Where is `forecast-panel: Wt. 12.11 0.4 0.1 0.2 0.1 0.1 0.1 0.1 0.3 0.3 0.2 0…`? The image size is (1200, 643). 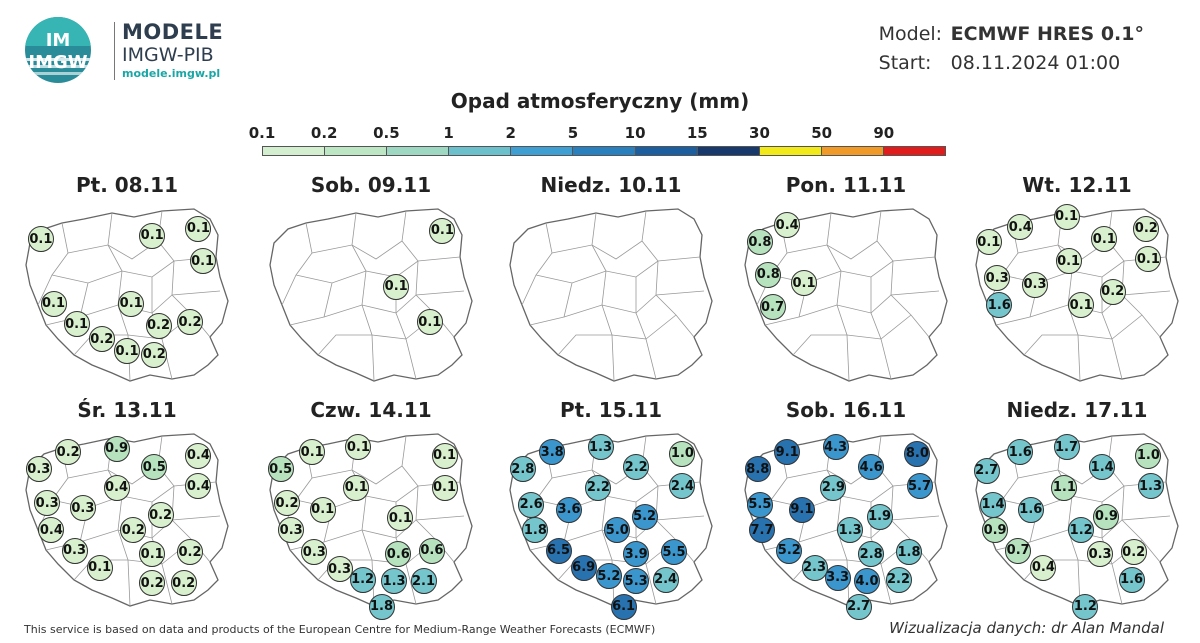 forecast-panel: Wt. 12.11 0.4 0.1 0.2 0.1 0.1 0.1 0.1 0.3 0.3 0.2 0… is located at coordinates (1077, 278).